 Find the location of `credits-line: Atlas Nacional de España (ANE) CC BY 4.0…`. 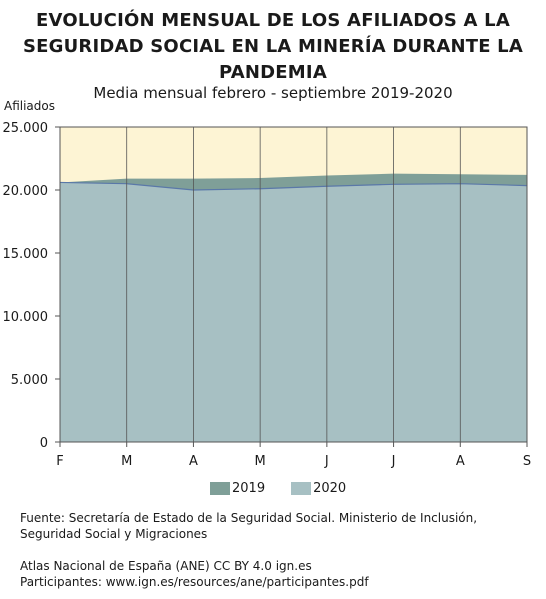

credits-line: Atlas Nacional de España (ANE) CC BY 4.0… is located at coordinates (166, 566).